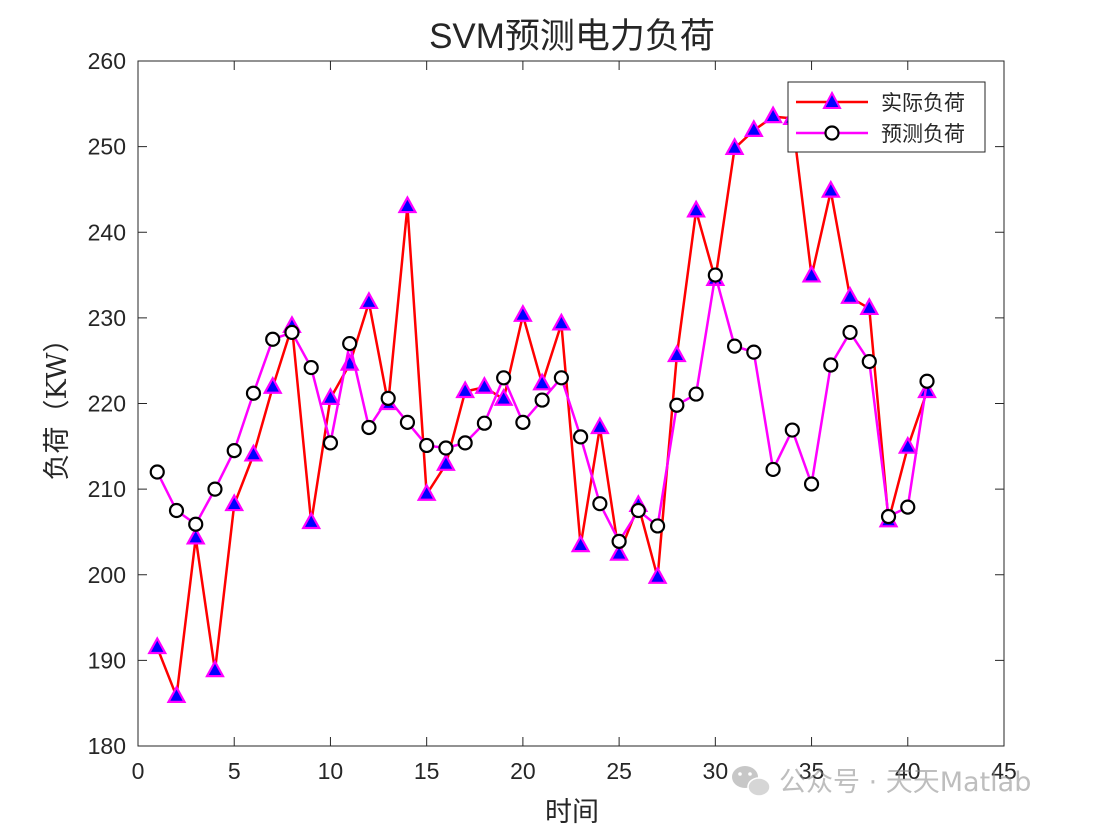 The height and width of the screenshot is (827, 1103). Describe the element at coordinates (619, 771) in the screenshot. I see `x-tick-label: 25` at that location.